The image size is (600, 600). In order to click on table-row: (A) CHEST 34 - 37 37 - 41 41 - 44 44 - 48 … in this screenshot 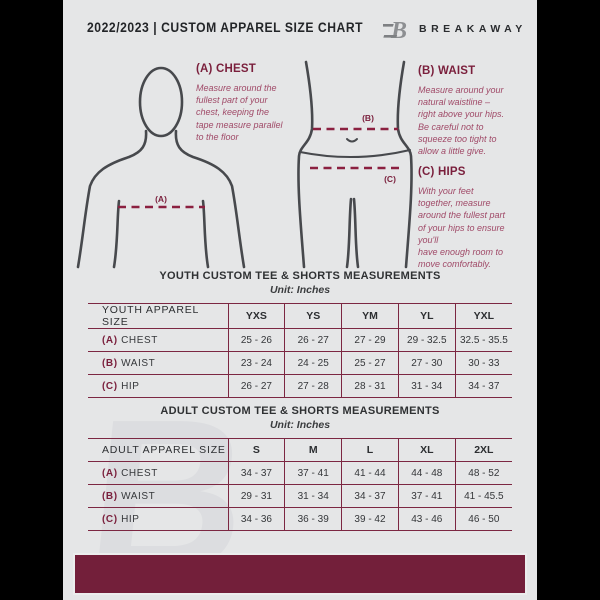, I will do `click(300, 473)`.